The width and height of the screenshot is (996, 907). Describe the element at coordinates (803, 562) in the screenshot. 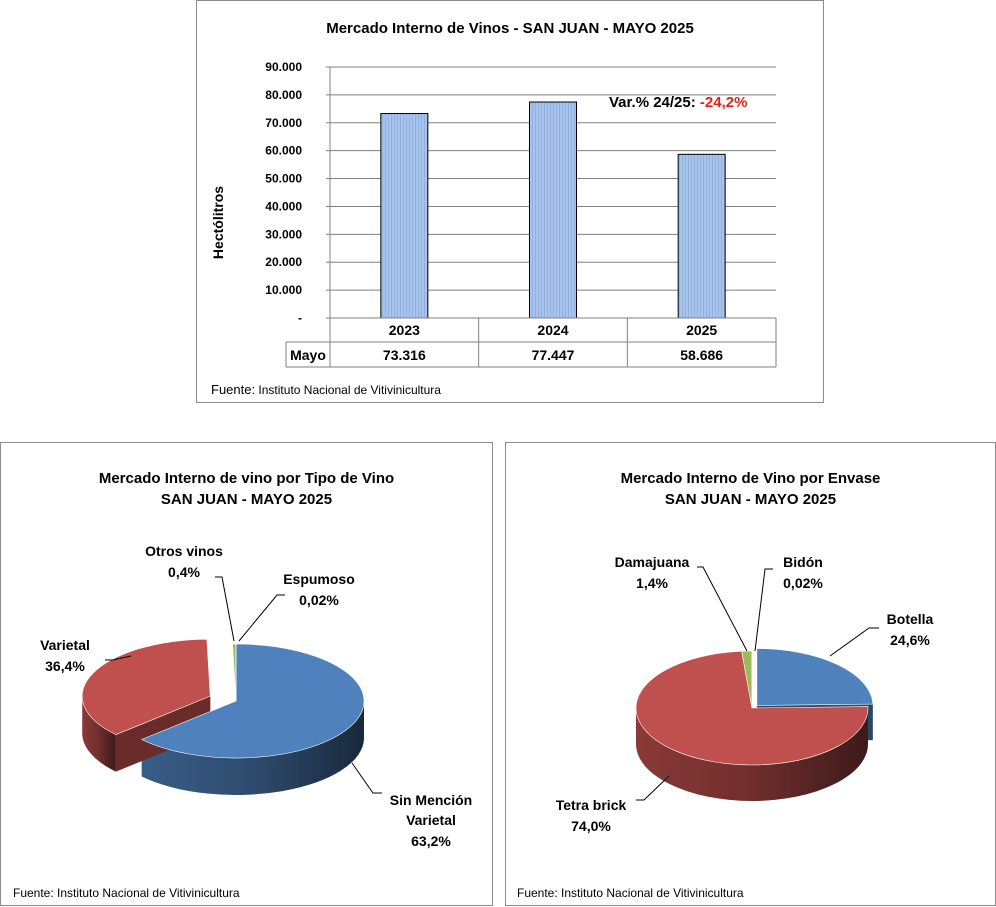

I see `label-bidon: Bidón` at that location.